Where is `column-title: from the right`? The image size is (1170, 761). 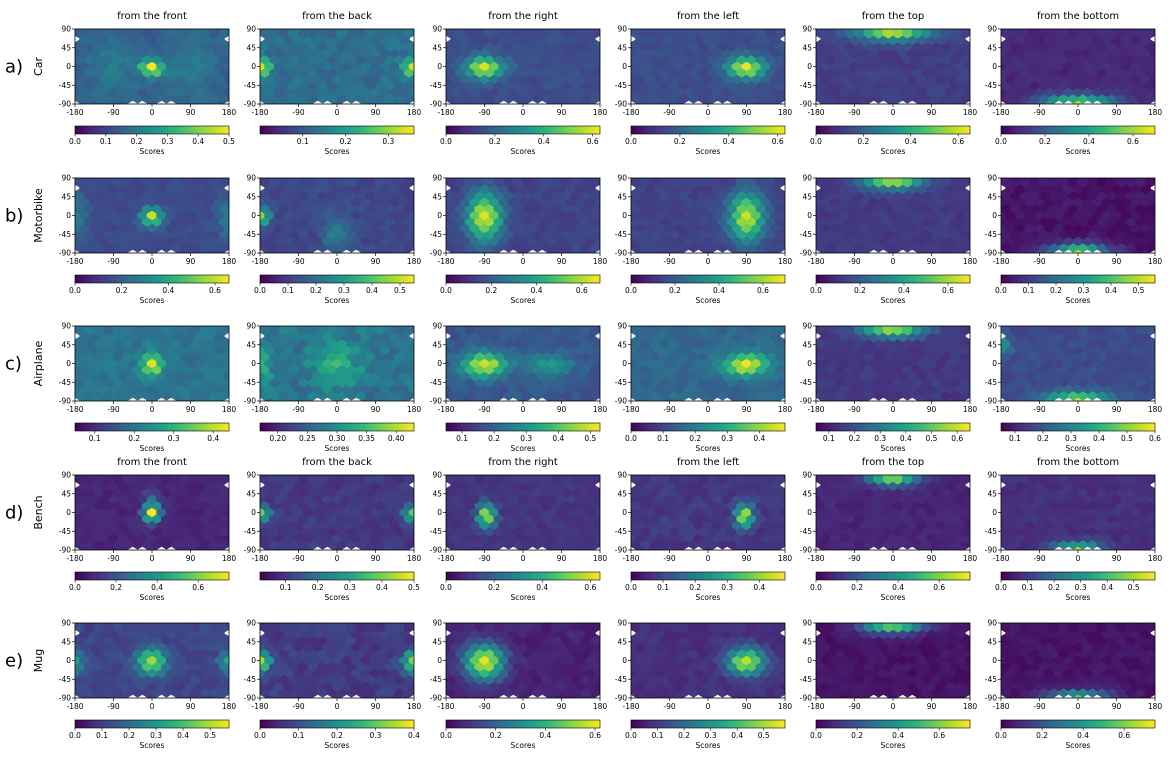
column-title: from the right is located at coordinates (523, 16).